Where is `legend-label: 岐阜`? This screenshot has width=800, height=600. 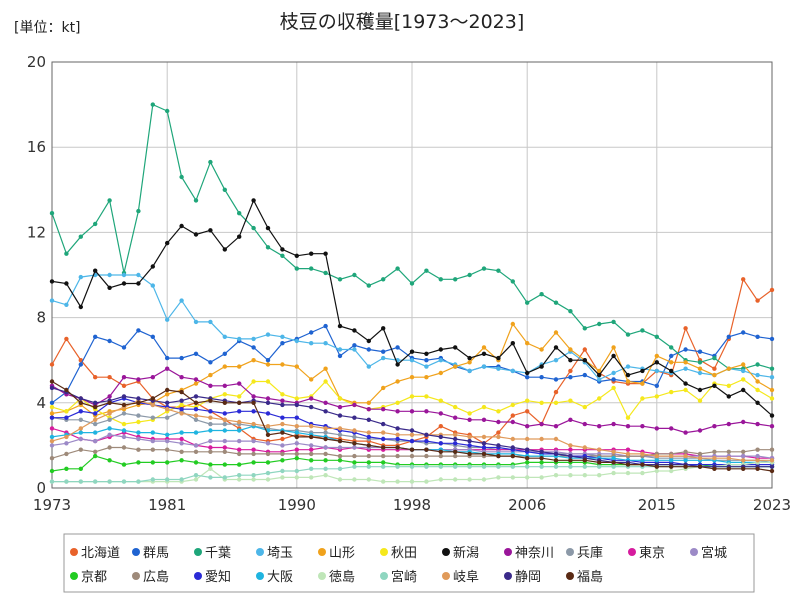
legend-label: 岐阜 is located at coordinates (466, 577).